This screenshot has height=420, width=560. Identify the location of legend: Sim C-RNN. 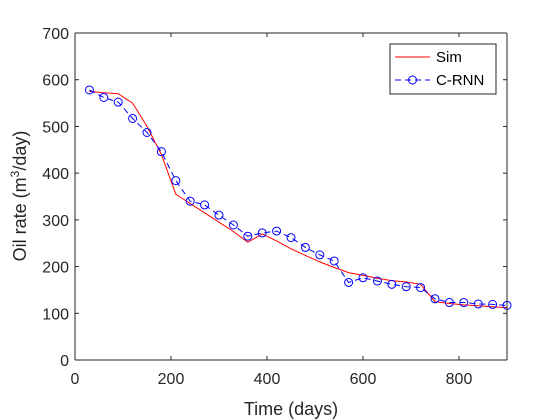
(443, 69).